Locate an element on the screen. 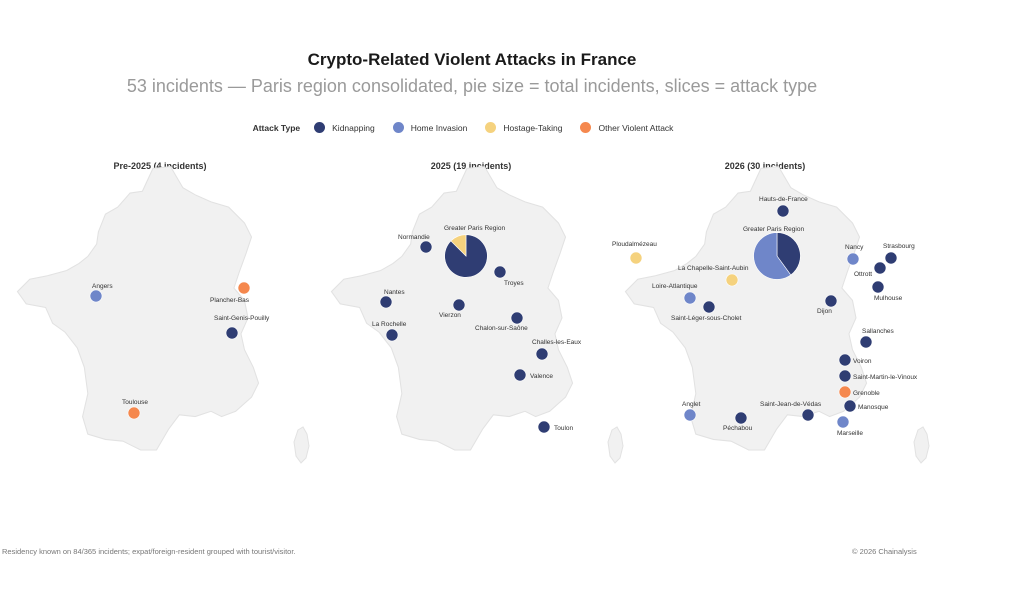 Image resolution: width=1024 pixels, height=597 pixels. pie-challes-les-eaux: Challes-les-Eaux is located at coordinates (557, 350).